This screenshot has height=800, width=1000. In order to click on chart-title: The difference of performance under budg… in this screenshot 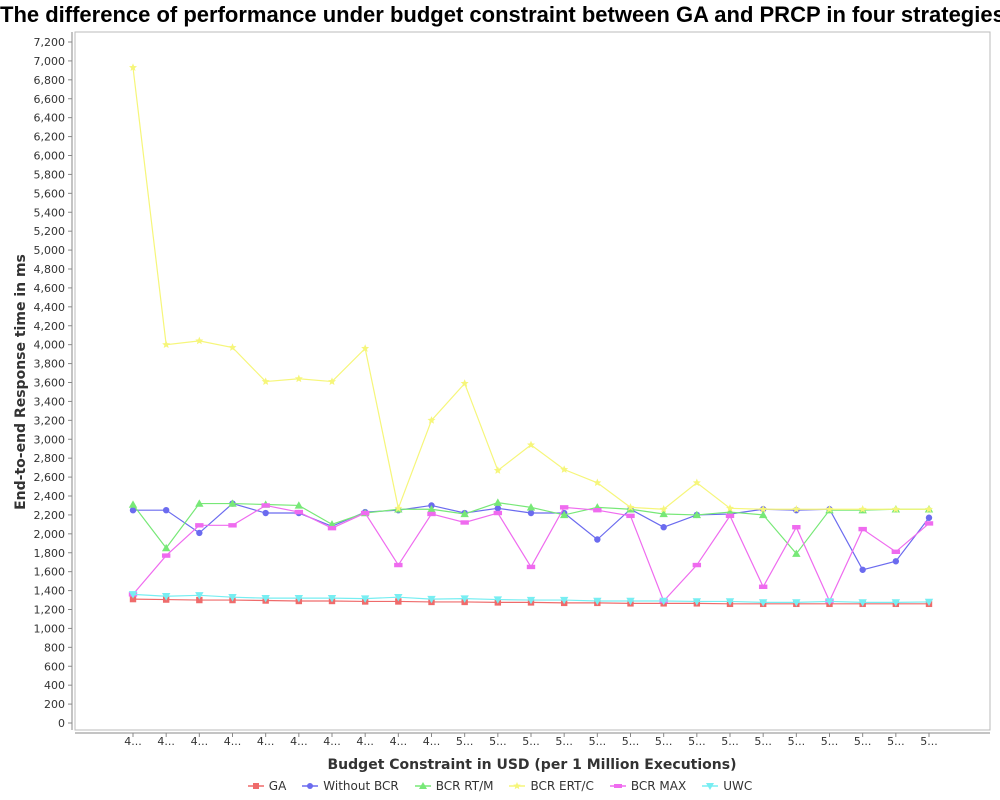, I will do `click(500, 14)`.